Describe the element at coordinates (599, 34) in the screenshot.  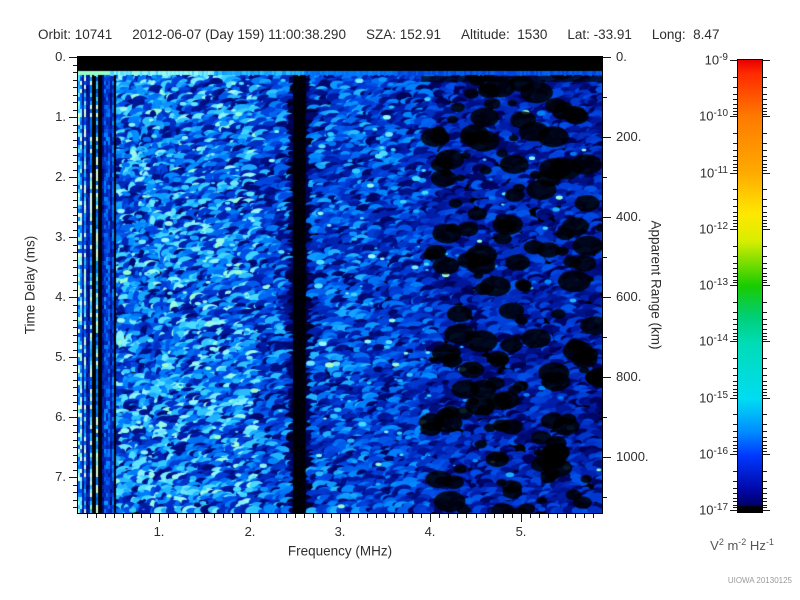
I see `header-field-lat: Lat: -33.91` at that location.